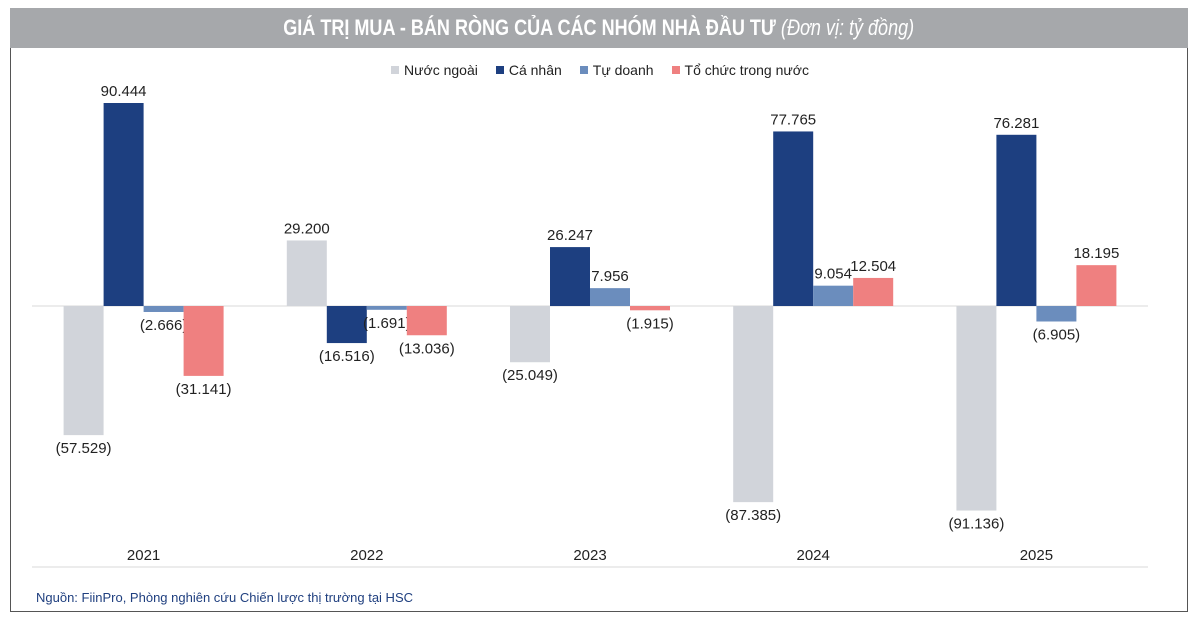  I want to click on legend-label: Nước ngoài, so click(441, 70).